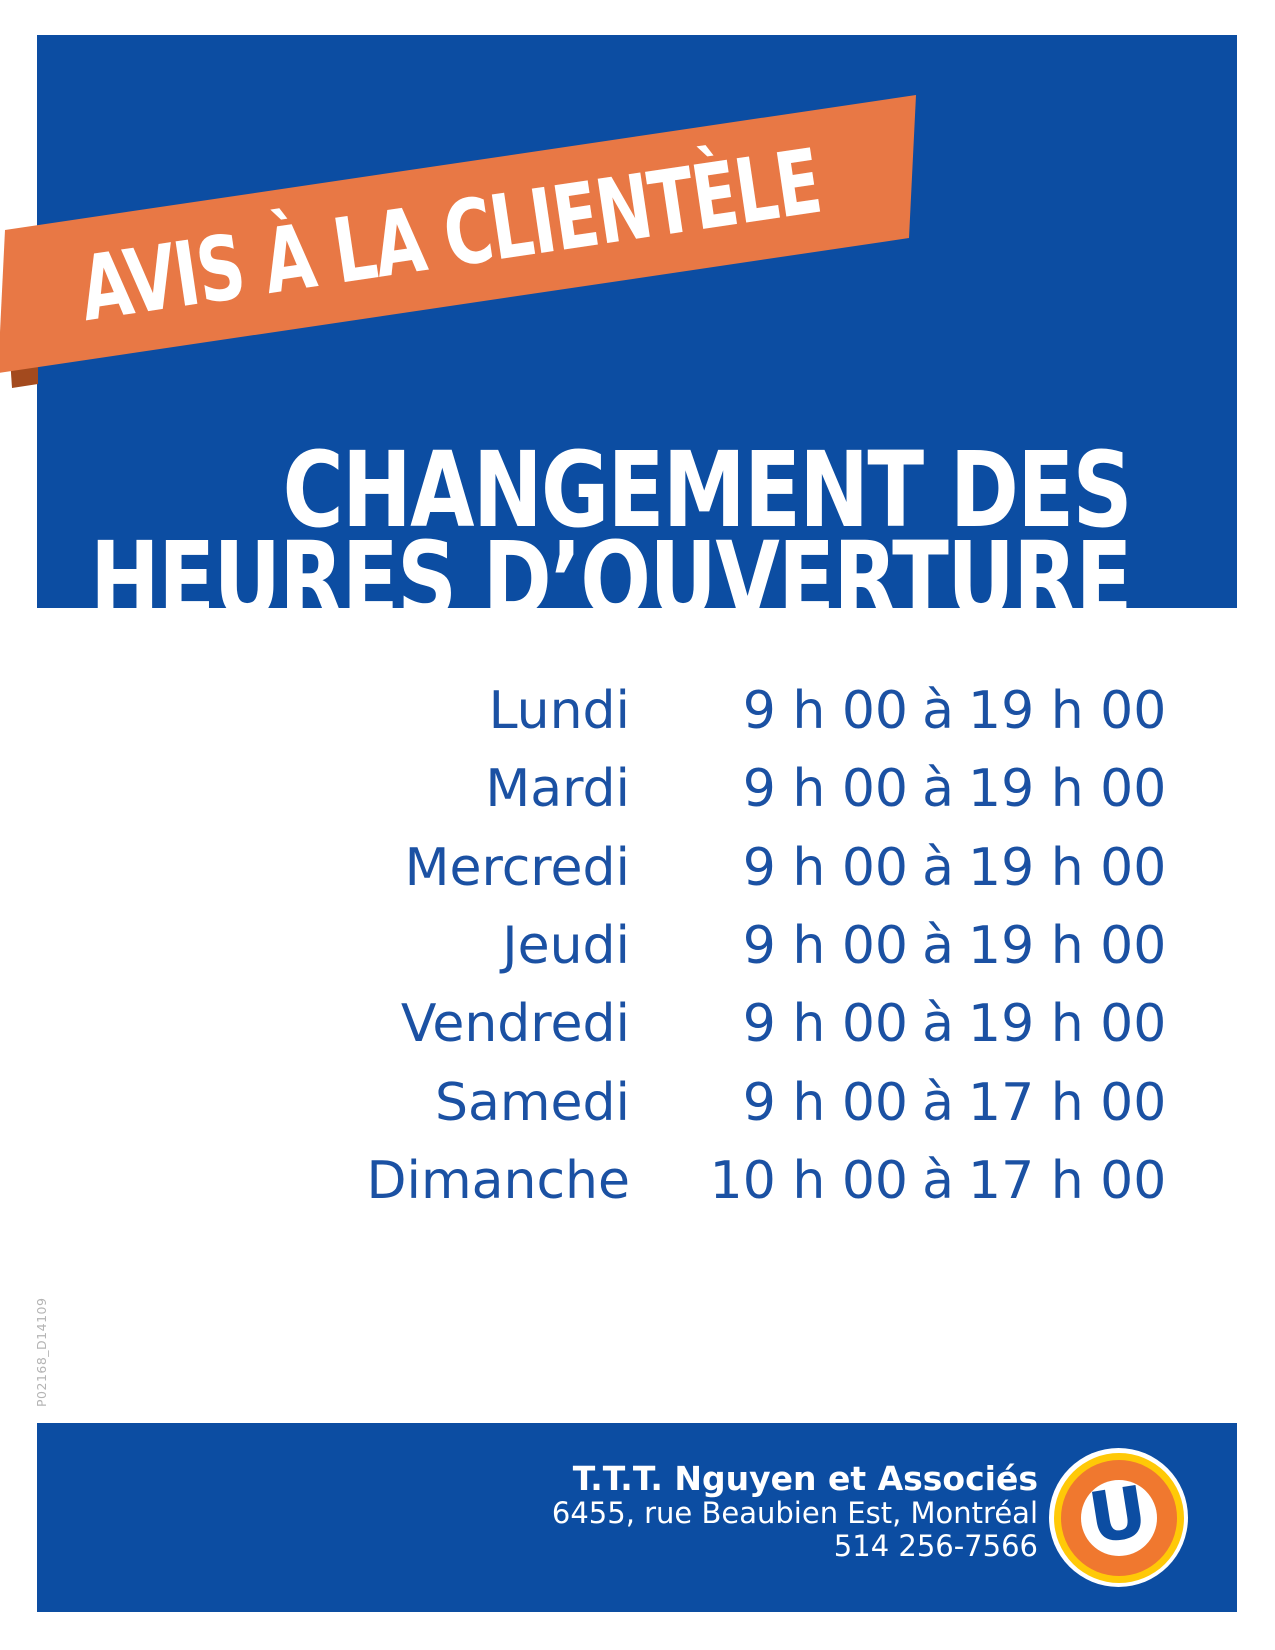 Image resolution: width=1275 pixels, height=1650 pixels. What do you see at coordinates (707, 490) in the screenshot?
I see `poster-title-line1: CHANGEMENT DES` at bounding box center [707, 490].